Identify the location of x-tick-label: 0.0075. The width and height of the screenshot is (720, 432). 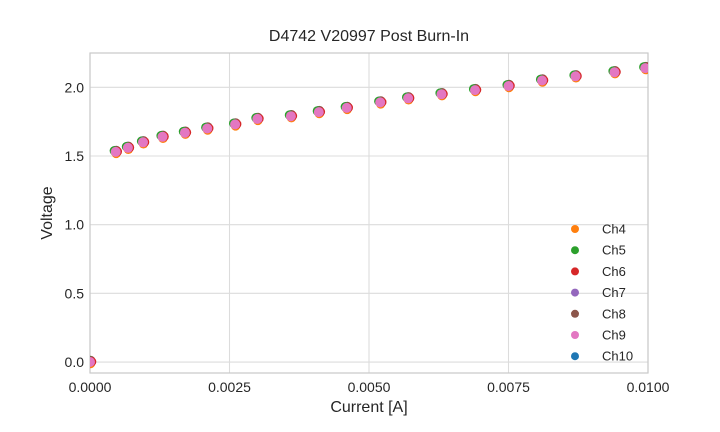
(508, 387).